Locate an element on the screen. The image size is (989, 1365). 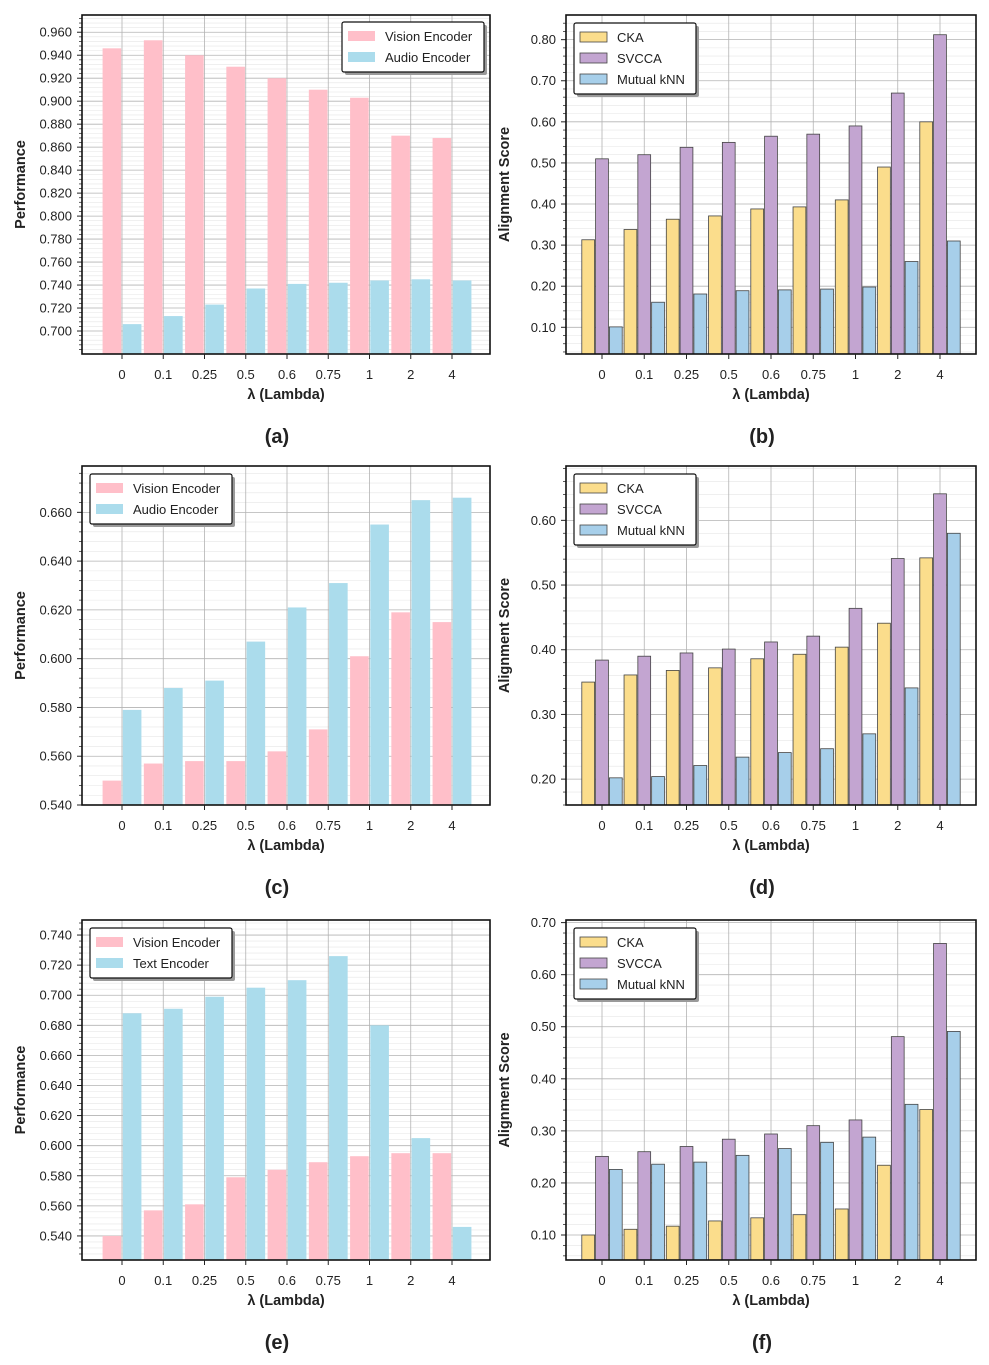
y-tick-label: 0.600 is located at coordinates (55, 1145).